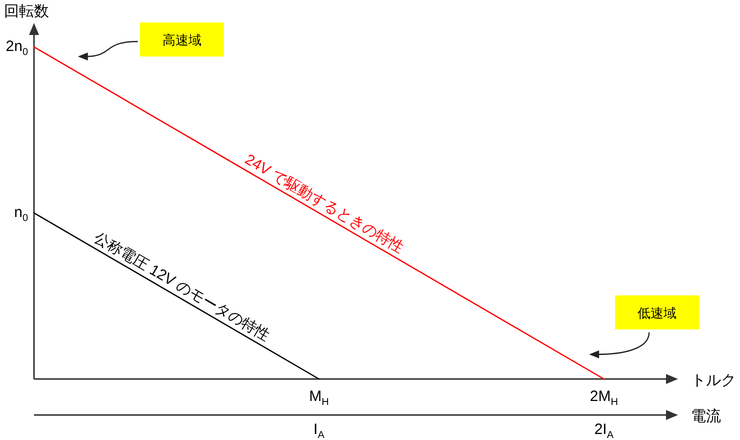 The image size is (740, 440). Describe the element at coordinates (17, 48) in the screenshot. I see `text: 2n$_{0}$` at that location.